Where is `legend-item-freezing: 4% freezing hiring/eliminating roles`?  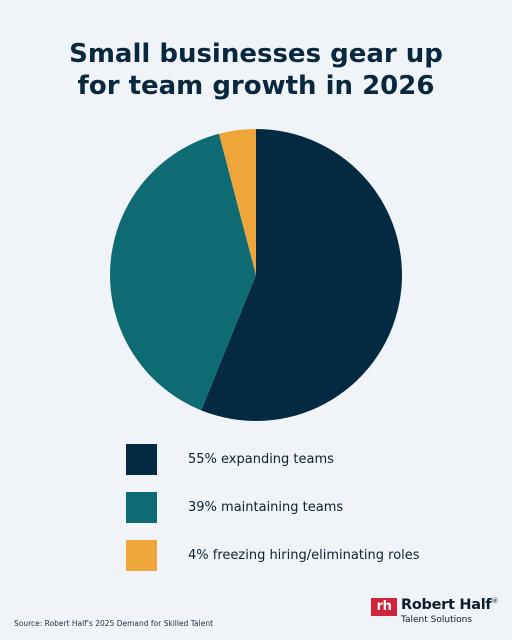 legend-item-freezing: 4% freezing hiring/eliminating roles is located at coordinates (273, 555).